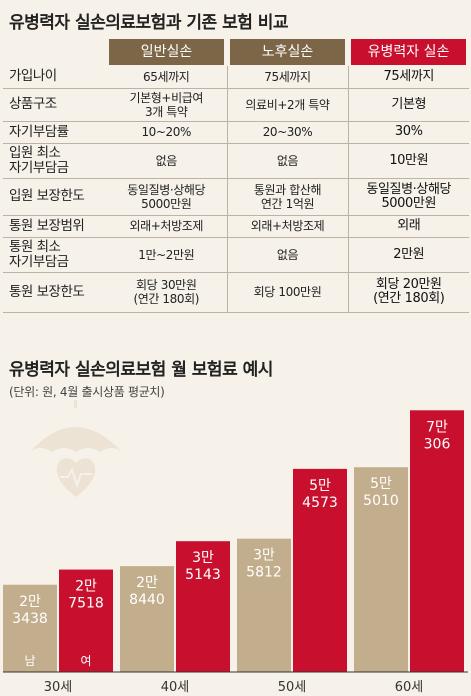  I want to click on bar-value-label: 306, so click(437, 444).